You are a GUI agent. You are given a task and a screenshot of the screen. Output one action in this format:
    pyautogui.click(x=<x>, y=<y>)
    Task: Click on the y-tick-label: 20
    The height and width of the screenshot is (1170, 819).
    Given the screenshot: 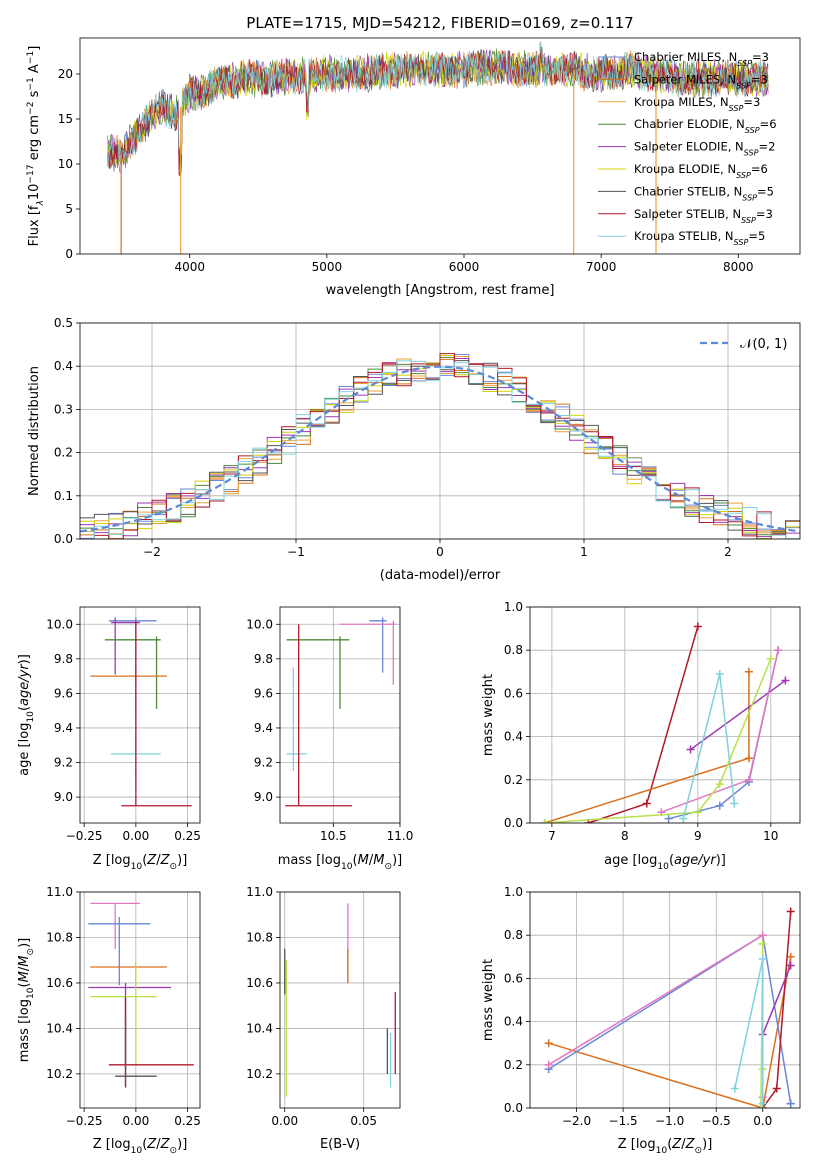 What is the action you would take?
    pyautogui.click(x=65, y=74)
    